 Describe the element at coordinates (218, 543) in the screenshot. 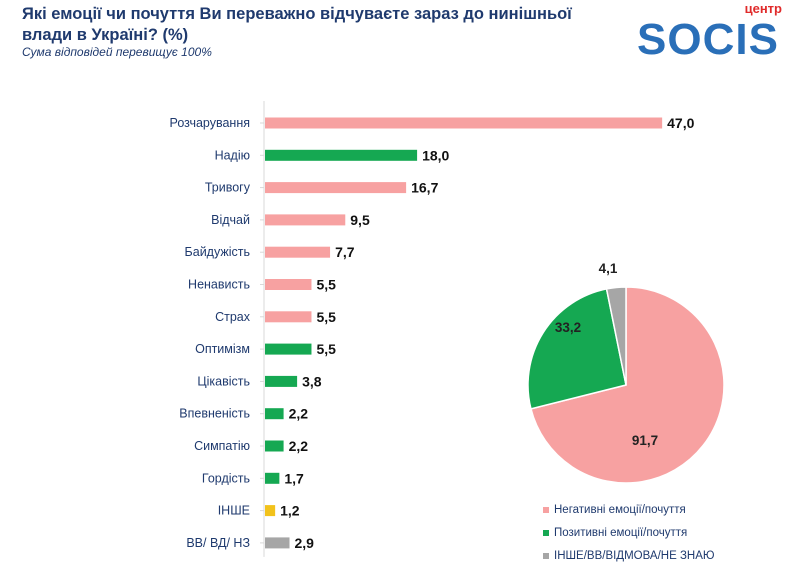

I see `category-label: ВВ/ ВД/ НЗ` at that location.